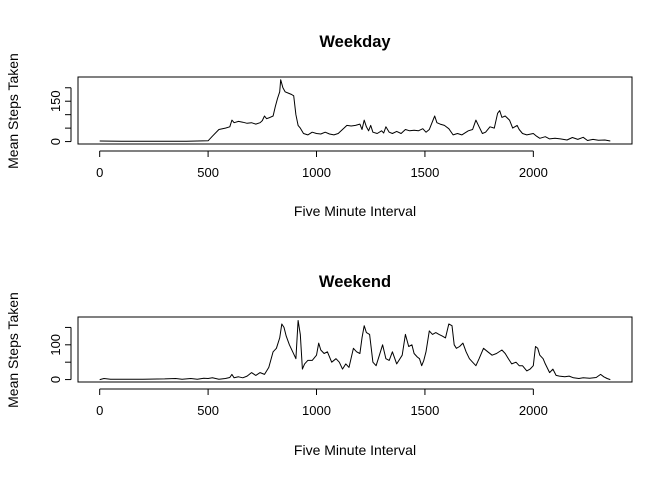 Image resolution: width=672 pixels, height=480 pixels. I want to click on series-line-weekend, so click(355, 350).